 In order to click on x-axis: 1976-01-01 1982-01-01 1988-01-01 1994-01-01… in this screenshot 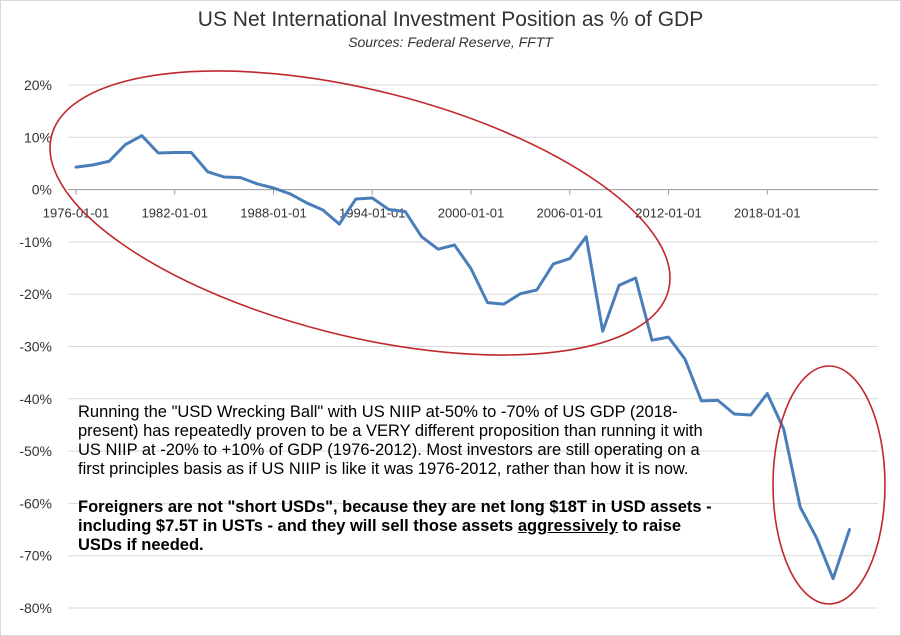, I will do `click(460, 205)`.